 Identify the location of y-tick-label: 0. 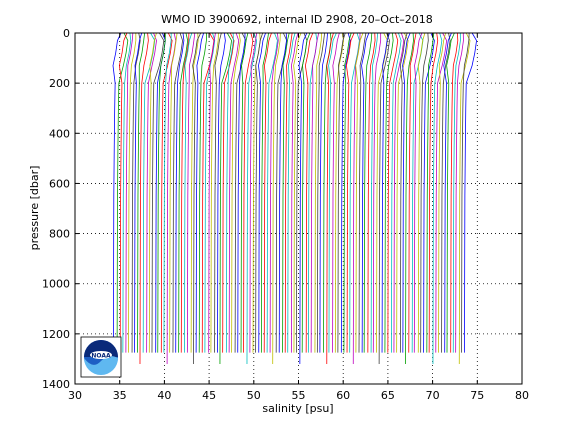
(66, 33).